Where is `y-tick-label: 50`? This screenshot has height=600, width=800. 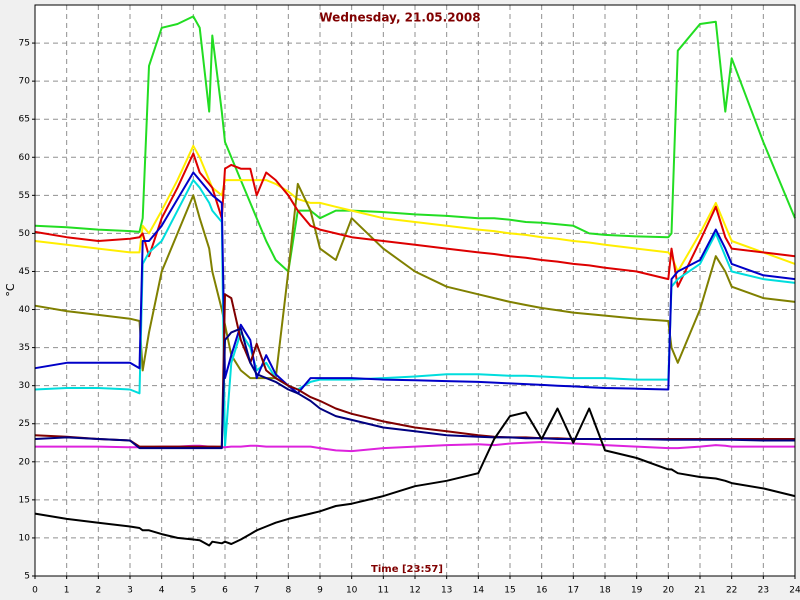
y-tick-label: 50 is located at coordinates (25, 234).